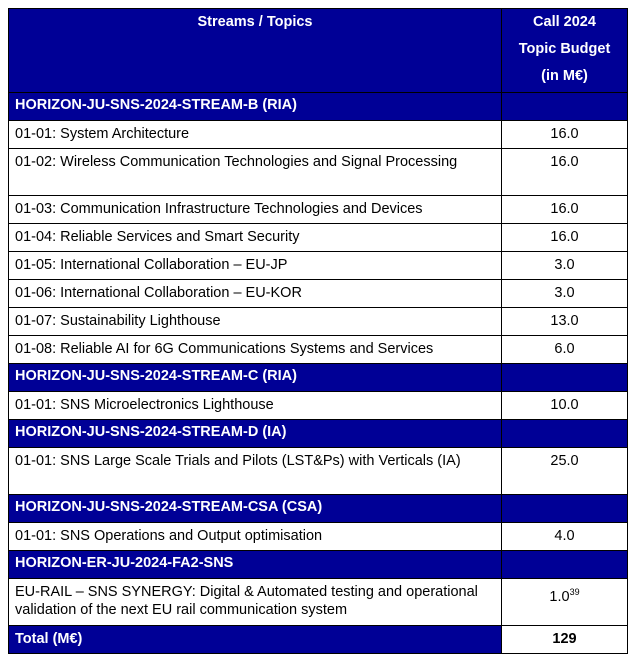 Image resolution: width=636 pixels, height=654 pixels. What do you see at coordinates (255, 321) in the screenshot?
I see `topic: 01-07: Sustainability Lighthouse` at bounding box center [255, 321].